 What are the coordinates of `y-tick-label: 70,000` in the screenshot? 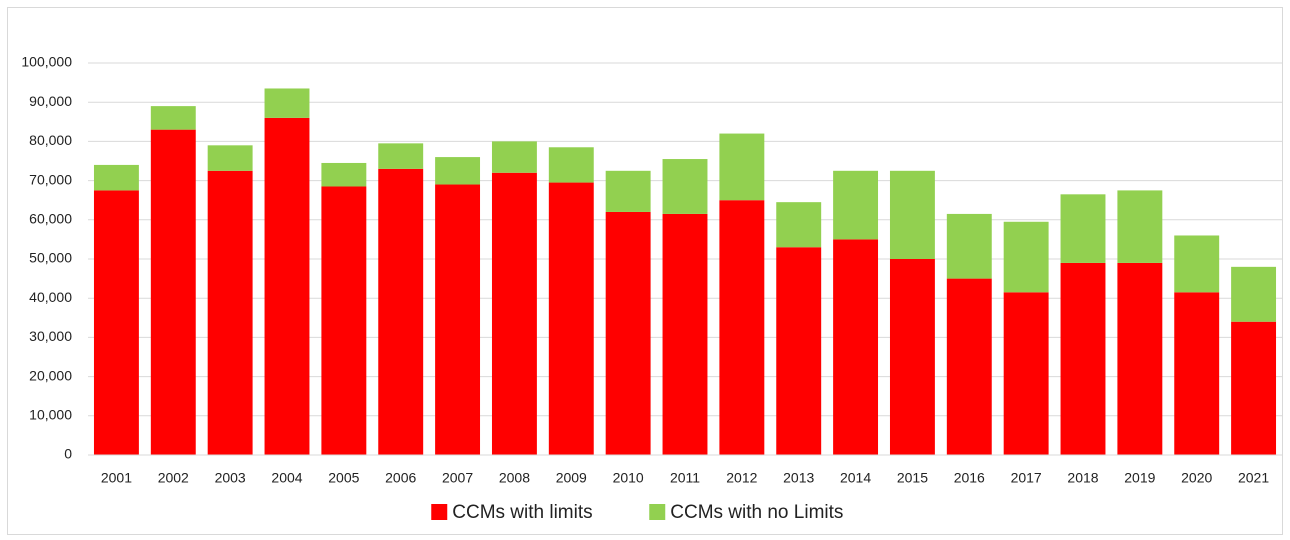 It's located at (50, 179).